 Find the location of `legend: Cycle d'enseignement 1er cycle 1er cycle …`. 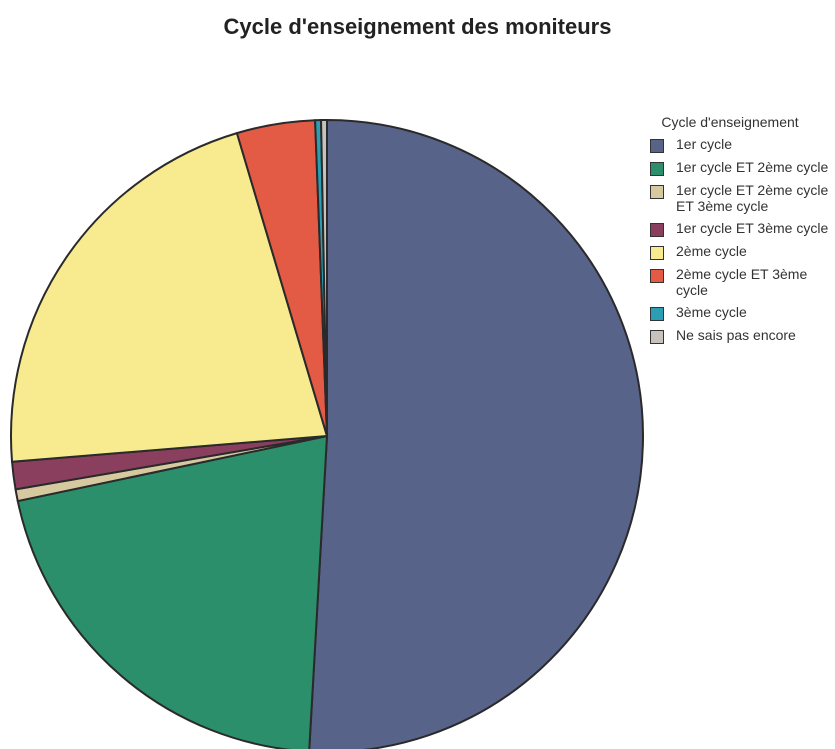

legend: Cycle d'enseignement 1er cycle 1er cycle … is located at coordinates (742, 230).